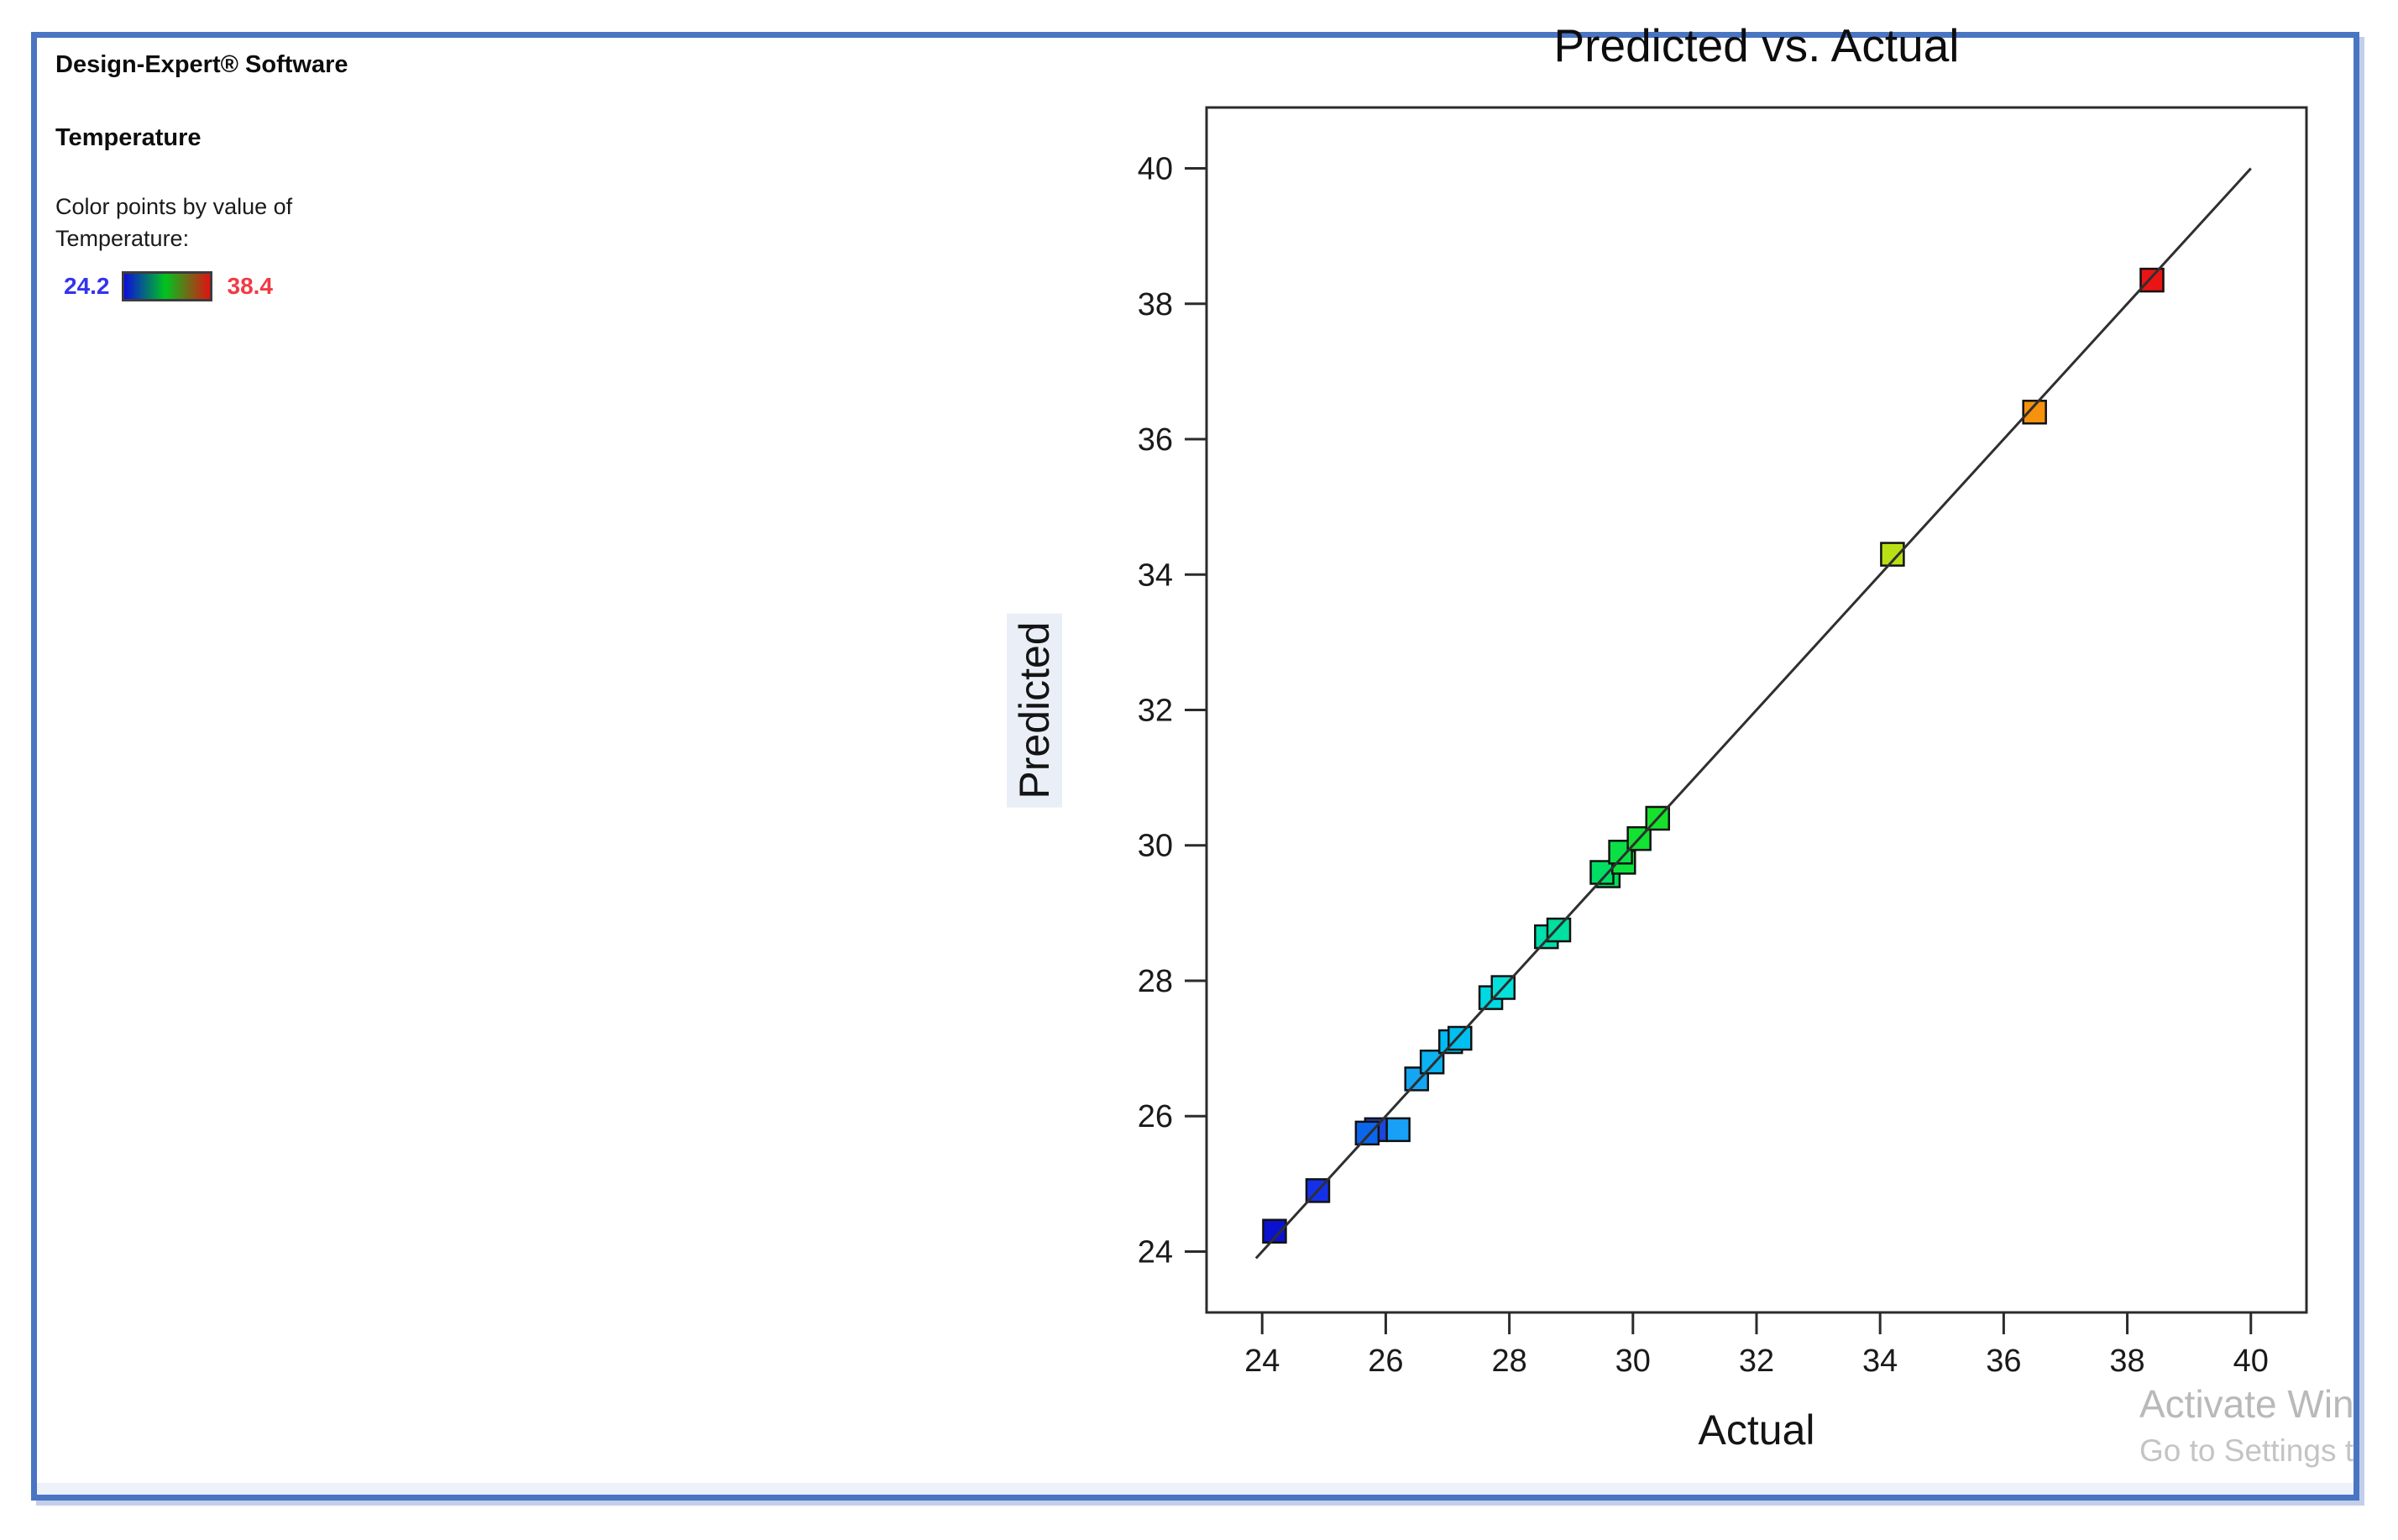 This screenshot has width=2398, height=1540. I want to click on scale-min-label: 24.2, so click(87, 286).